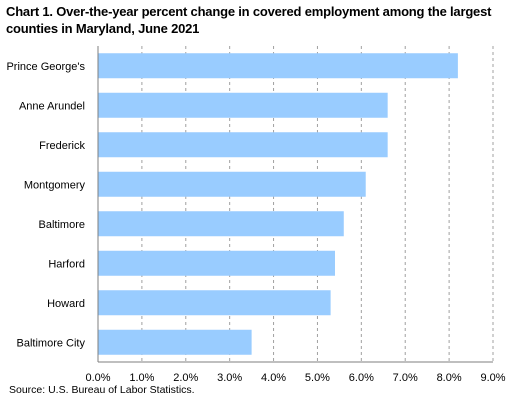 This screenshot has width=515, height=400. What do you see at coordinates (361, 378) in the screenshot?
I see `x-tick-label: 6.0%` at bounding box center [361, 378].